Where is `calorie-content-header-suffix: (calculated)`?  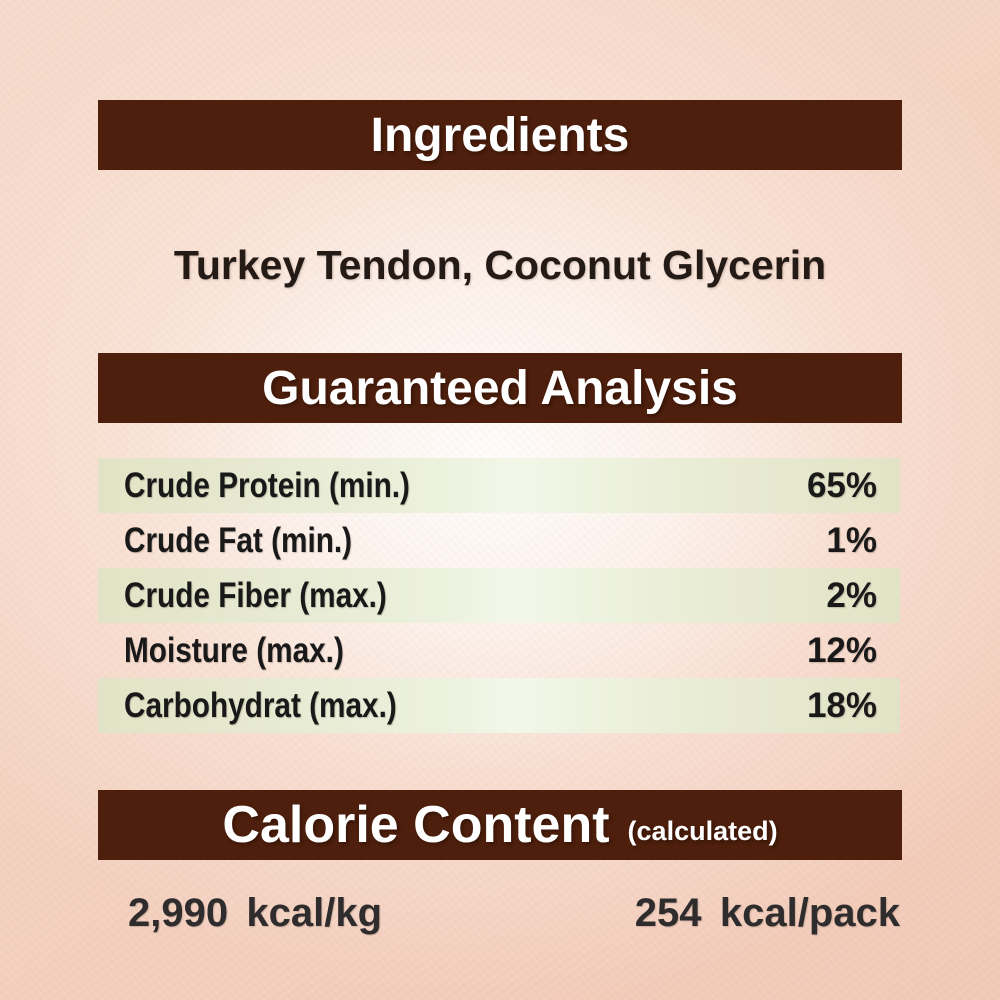 calorie-content-header-suffix: (calculated) is located at coordinates (702, 831).